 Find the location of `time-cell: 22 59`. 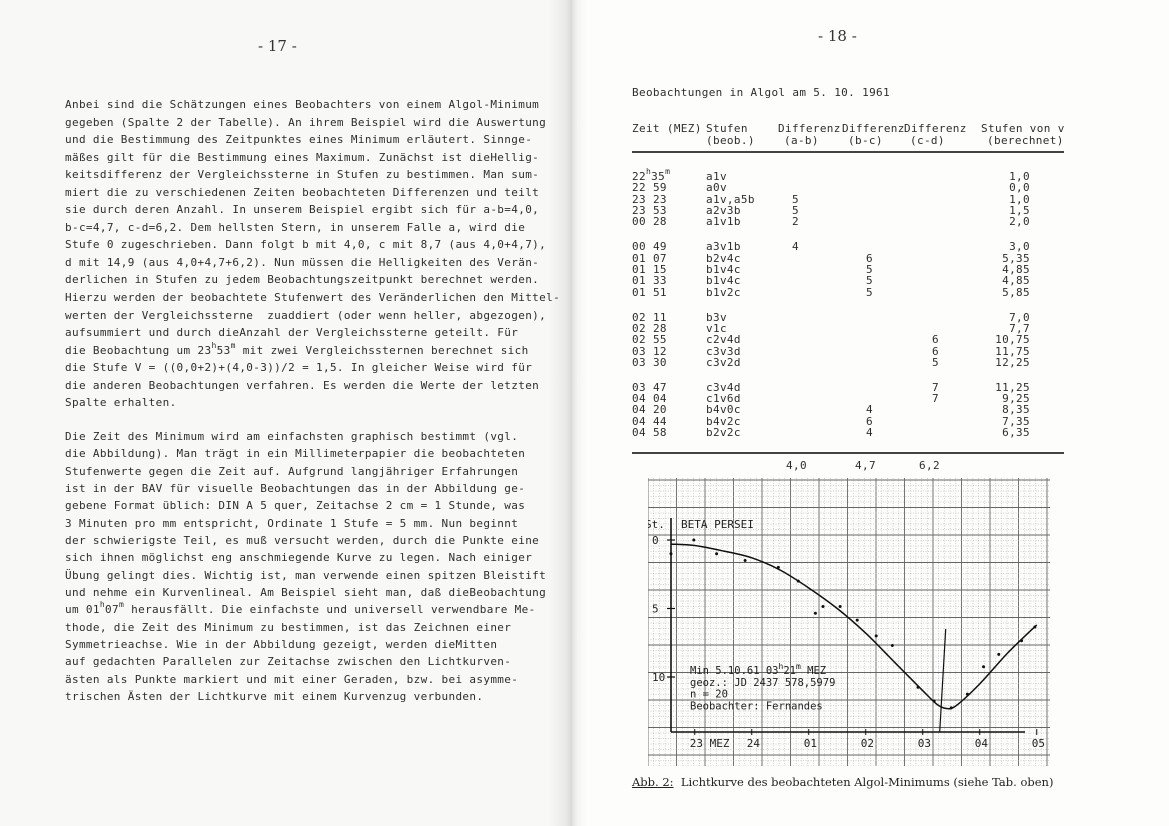

time-cell: 22 59 is located at coordinates (649, 187).